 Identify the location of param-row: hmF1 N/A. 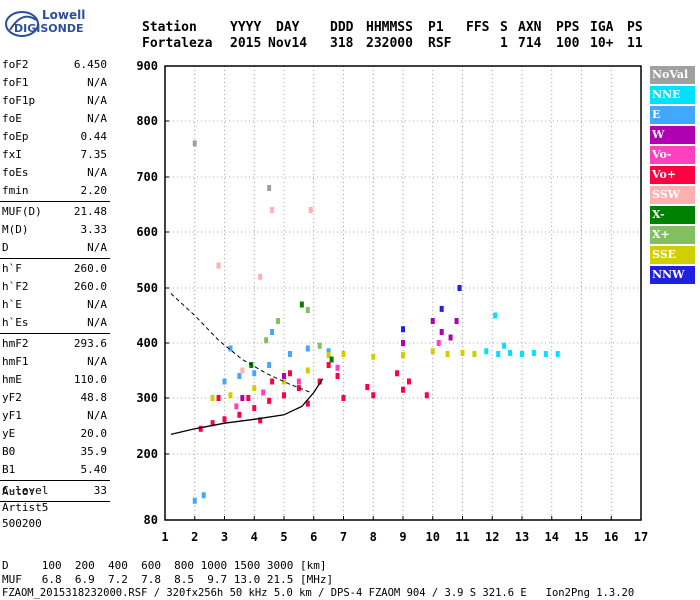
(55, 362).